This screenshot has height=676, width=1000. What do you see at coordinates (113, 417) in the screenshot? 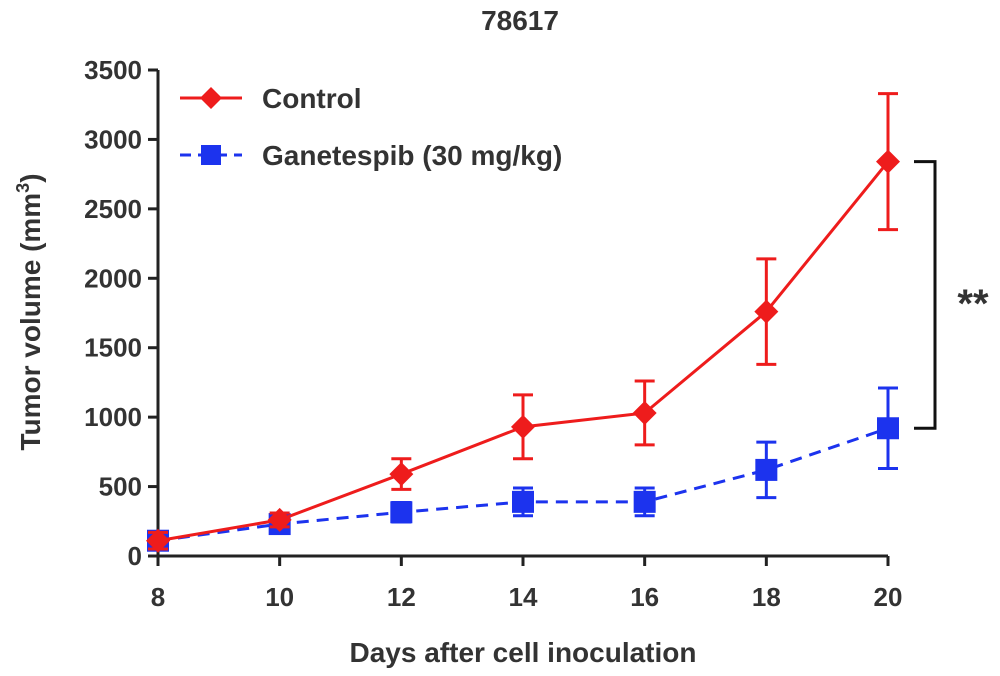
I see `y-tick-label: 1000` at bounding box center [113, 417].